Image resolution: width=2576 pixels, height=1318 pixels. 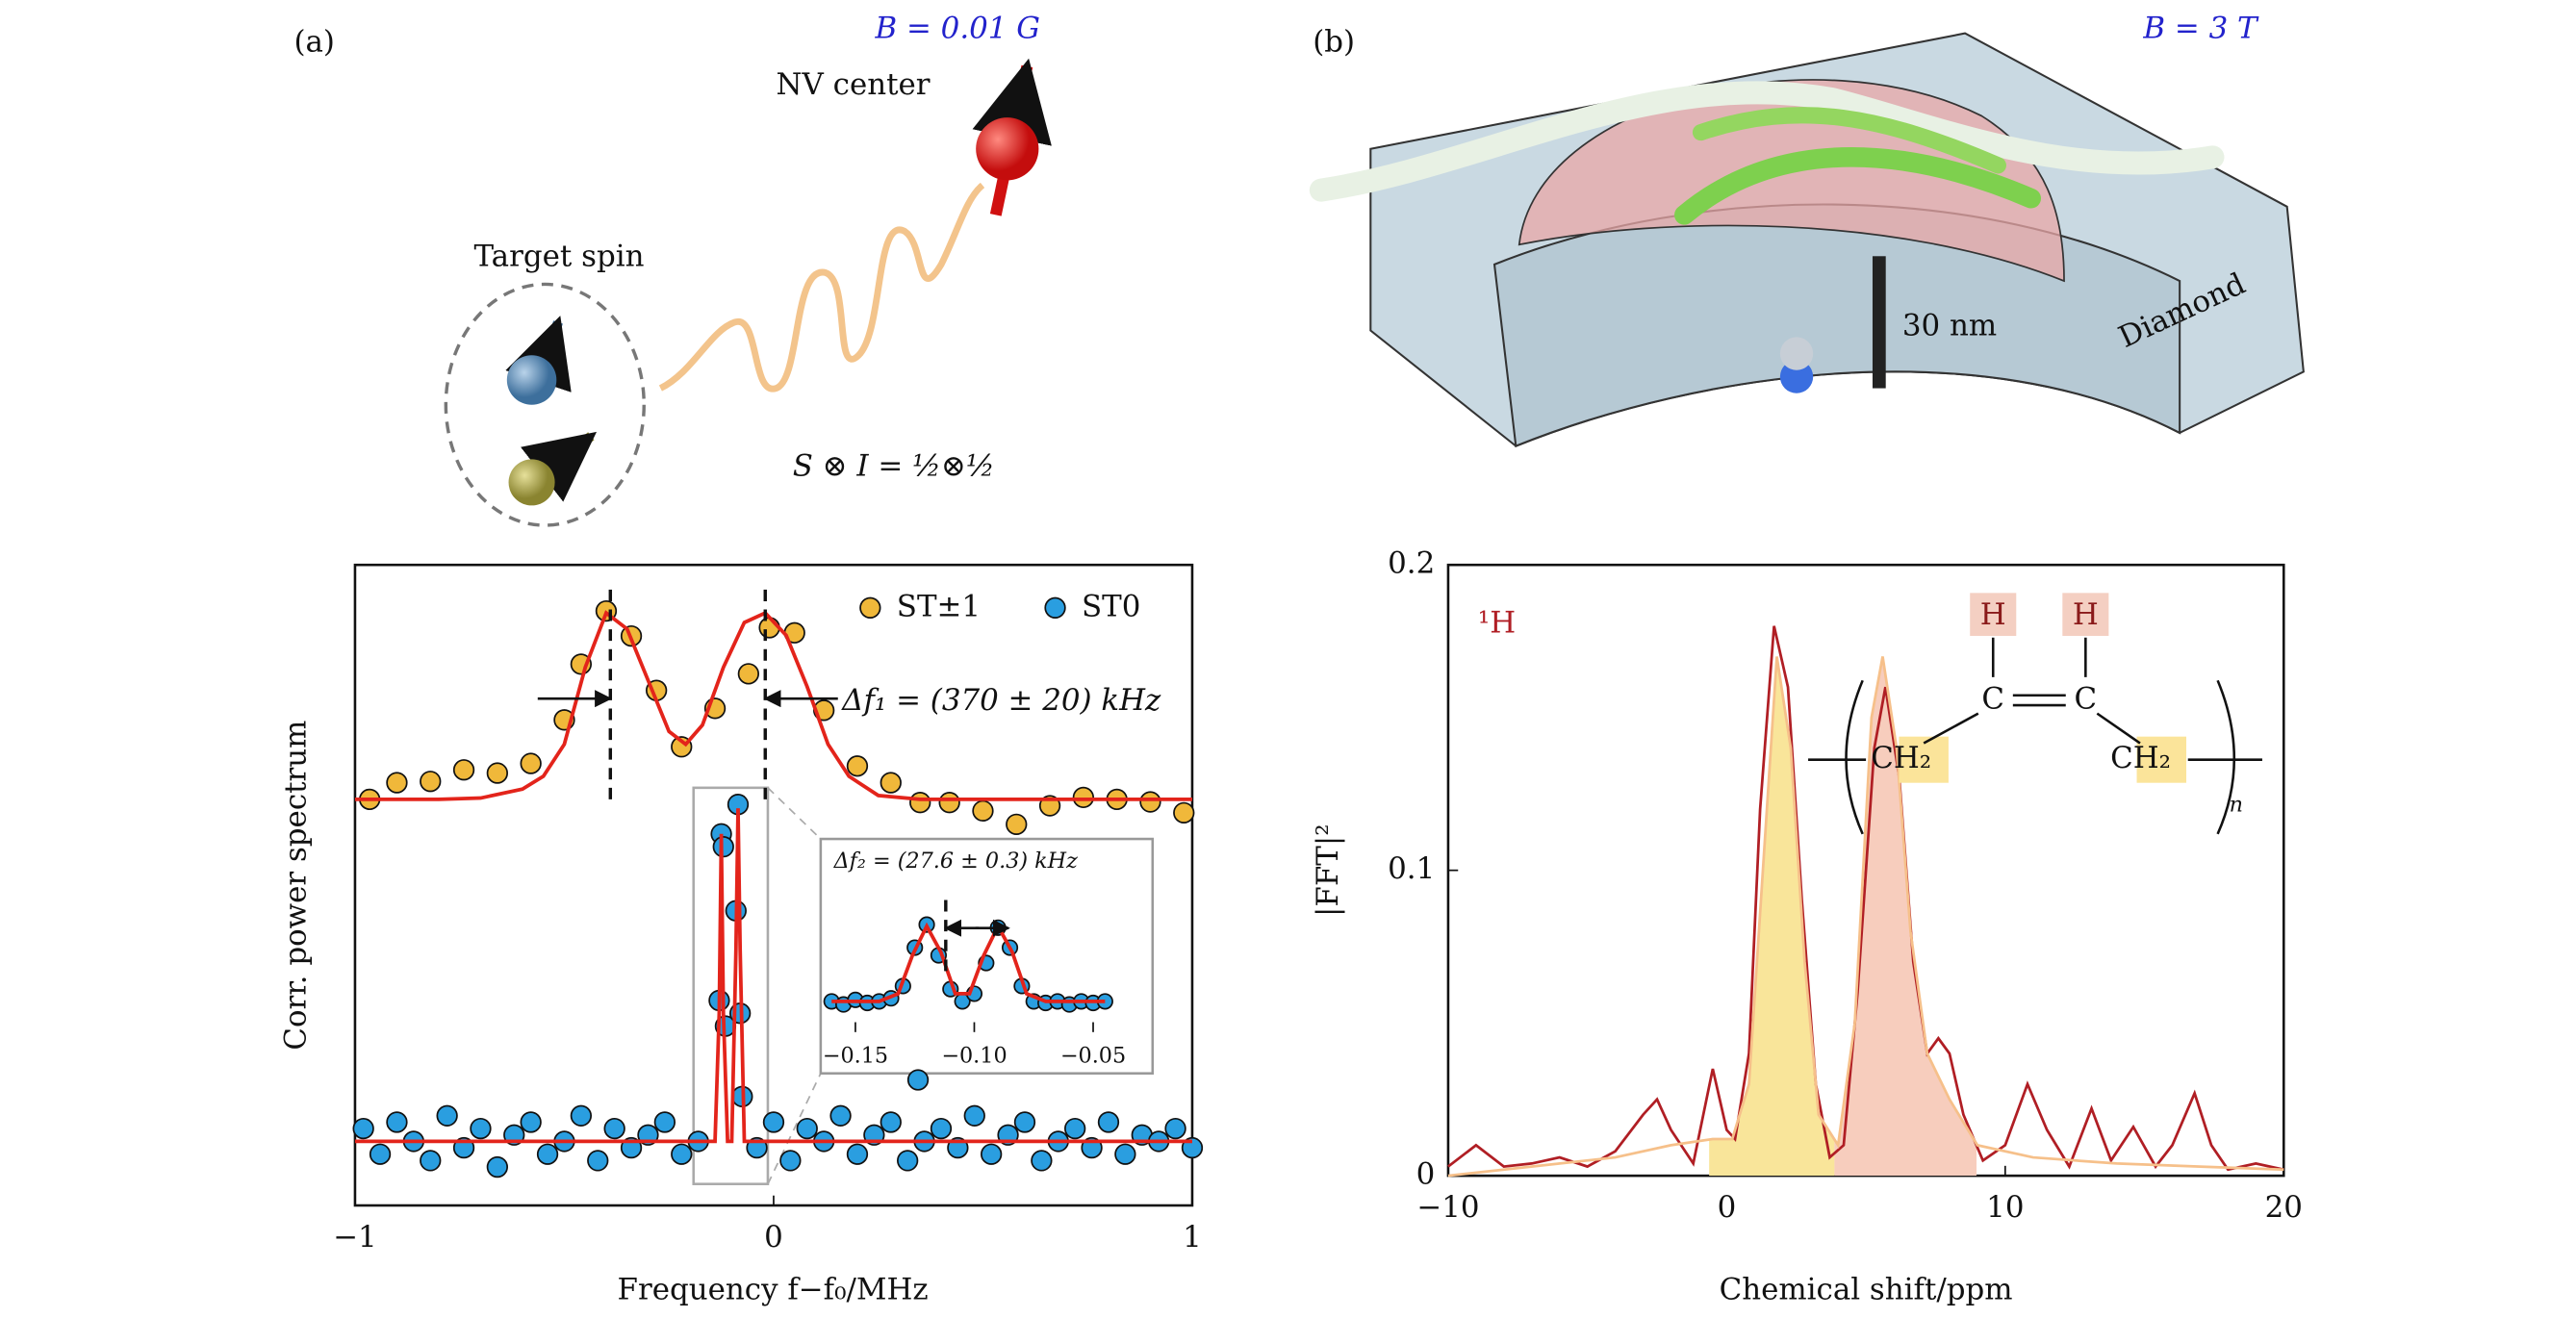 I want to click on annotation: Δf₁ = (370 ± 20) kHz, so click(x=1001, y=700).